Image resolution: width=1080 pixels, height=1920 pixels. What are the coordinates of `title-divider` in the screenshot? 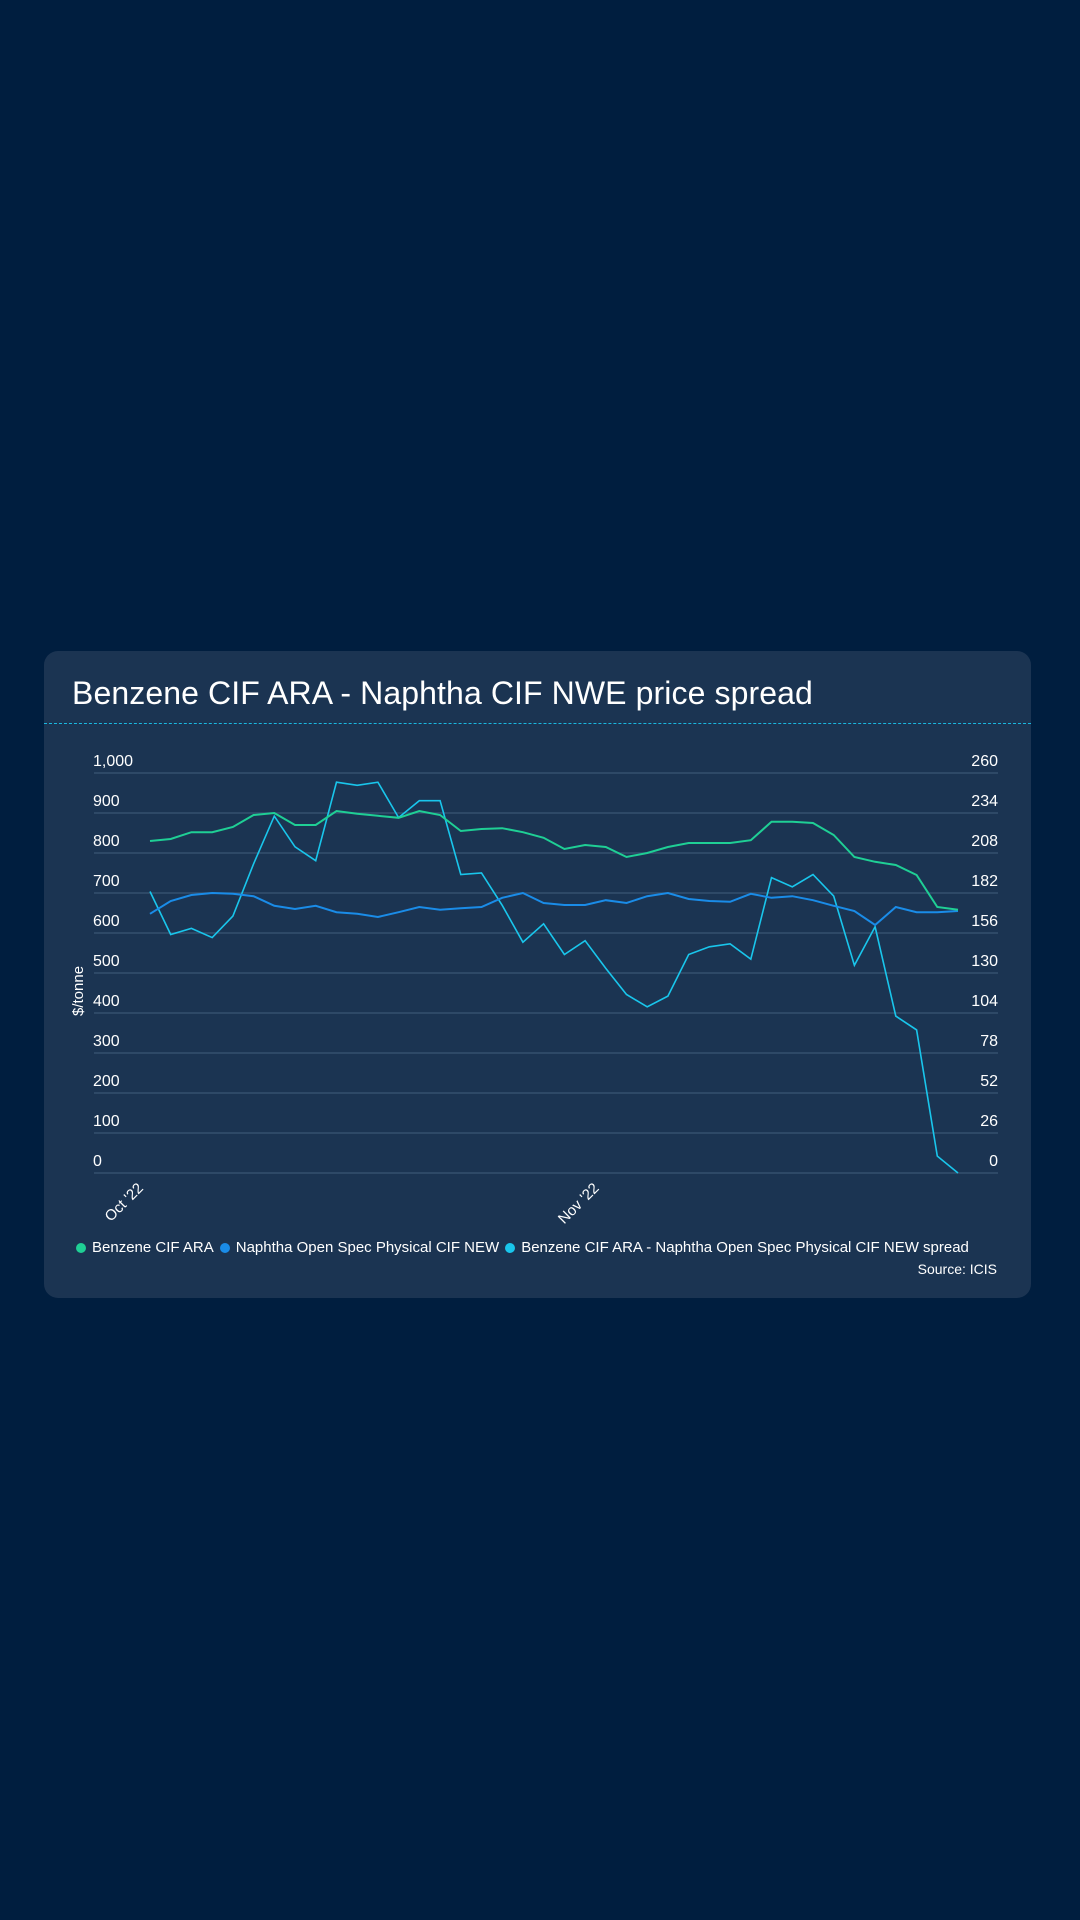 It's located at (537, 723).